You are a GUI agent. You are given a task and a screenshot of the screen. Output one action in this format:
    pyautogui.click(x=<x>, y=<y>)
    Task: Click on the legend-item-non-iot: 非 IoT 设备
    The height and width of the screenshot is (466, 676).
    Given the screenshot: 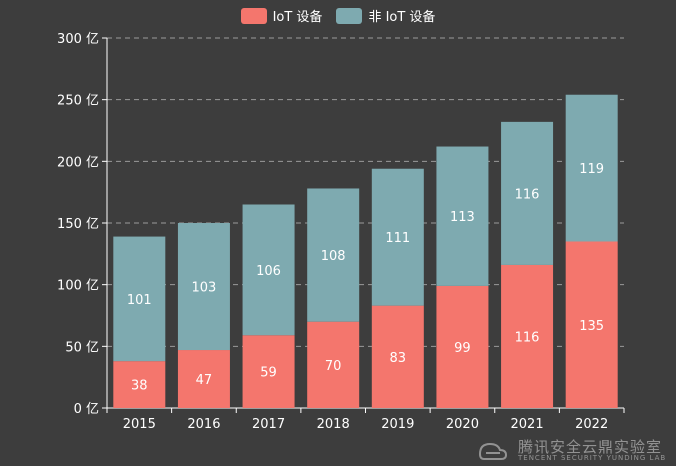 What is the action you would take?
    pyautogui.click(x=385, y=15)
    